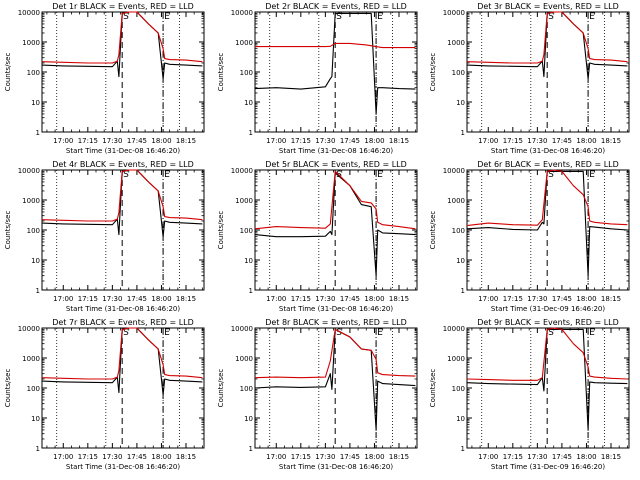 This screenshot has height=480, width=640. What do you see at coordinates (335, 63) in the screenshot?
I see `events-series-line` at bounding box center [335, 63].